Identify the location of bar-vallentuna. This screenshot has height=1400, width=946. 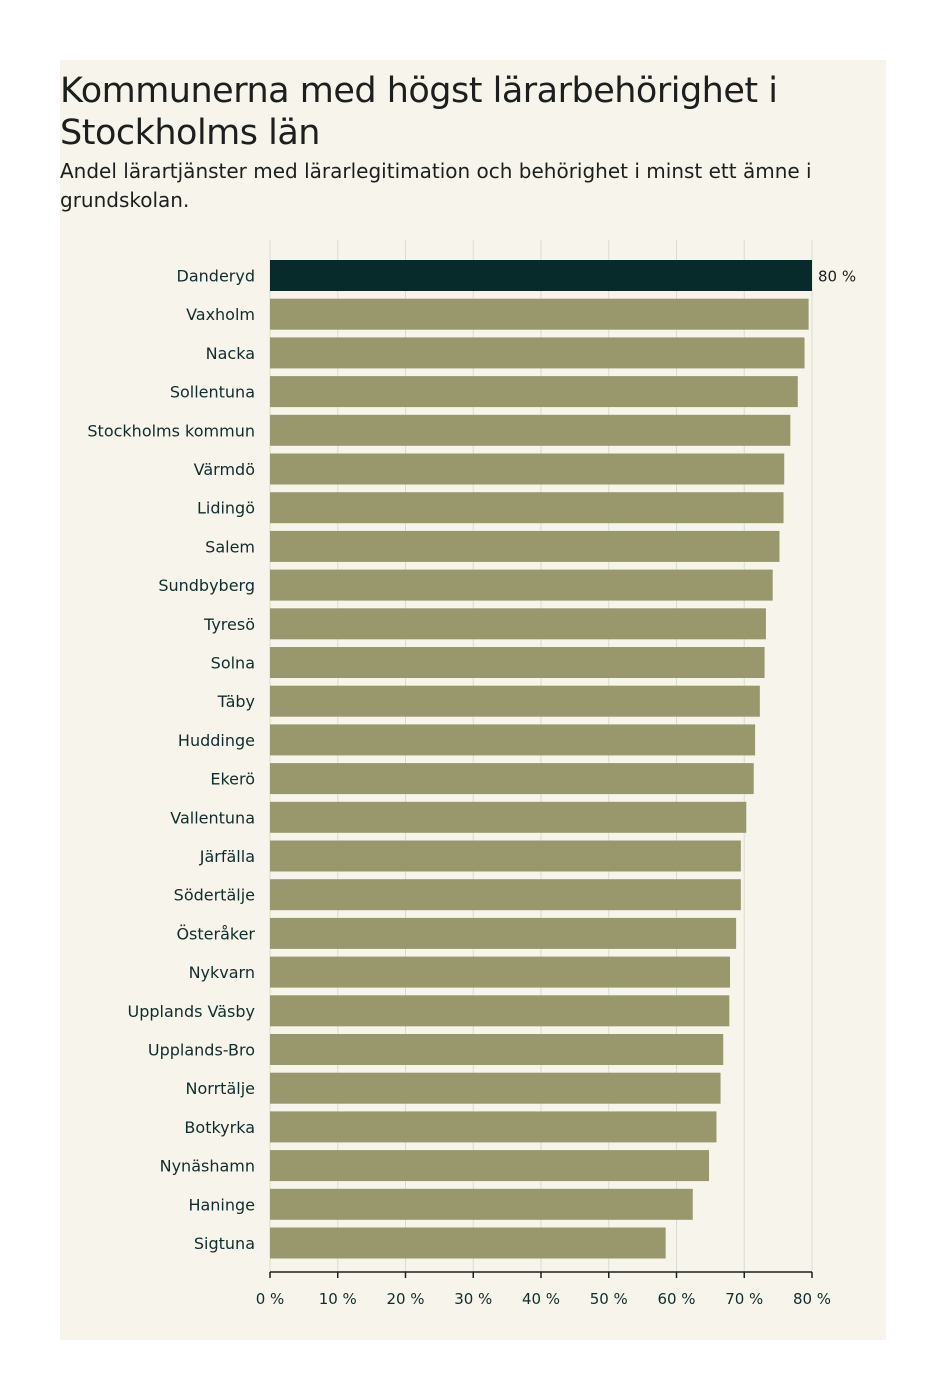
(508, 817).